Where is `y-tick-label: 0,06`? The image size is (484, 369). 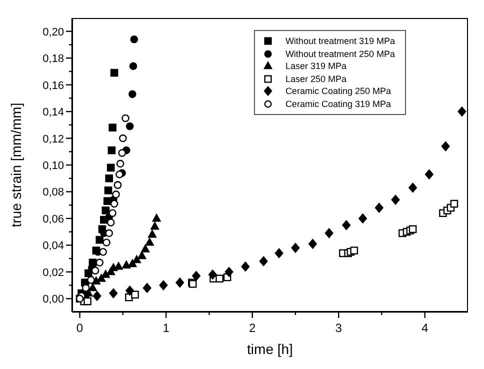 y-tick-label: 0,06 is located at coordinates (53, 219).